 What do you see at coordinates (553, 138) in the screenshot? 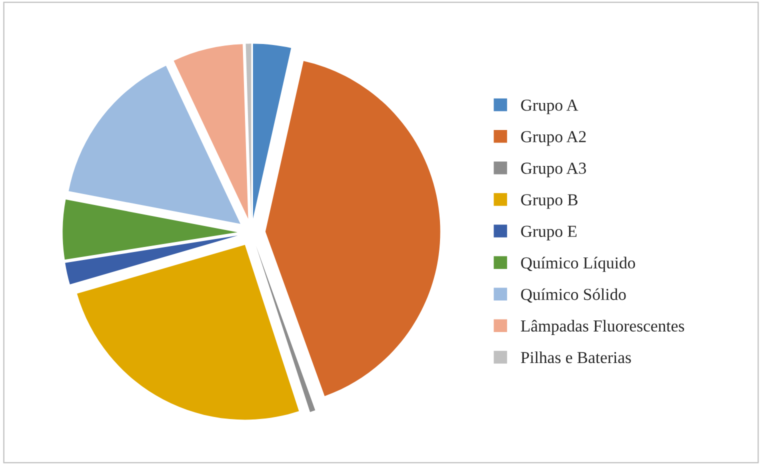
I see `legend-label: Grupo A2` at bounding box center [553, 138].